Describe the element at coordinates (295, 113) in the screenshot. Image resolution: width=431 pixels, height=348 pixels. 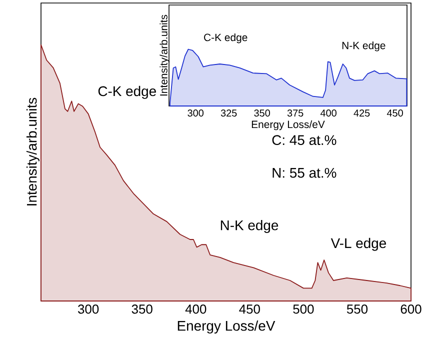
I see `x-tick-label: 375` at that location.